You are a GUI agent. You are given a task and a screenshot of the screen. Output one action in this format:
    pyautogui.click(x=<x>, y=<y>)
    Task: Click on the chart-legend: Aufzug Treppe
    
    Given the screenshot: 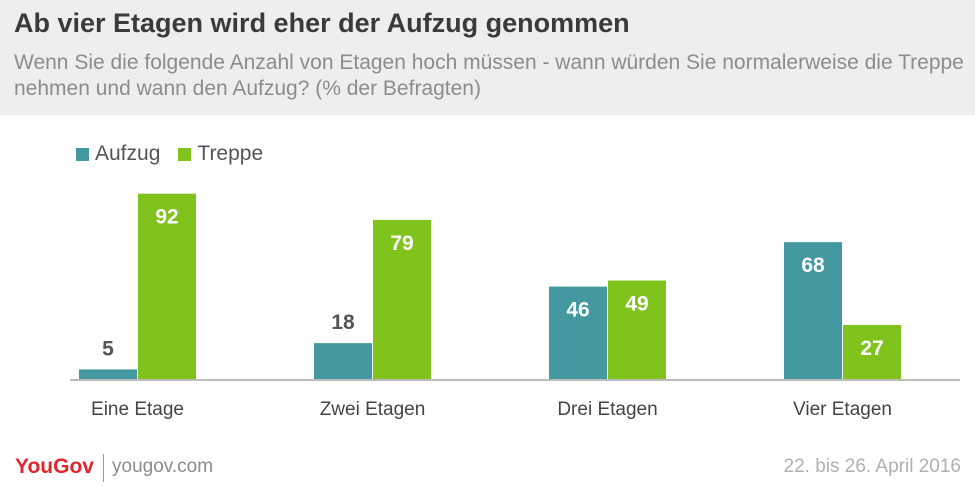 What is the action you would take?
    pyautogui.click(x=178, y=154)
    